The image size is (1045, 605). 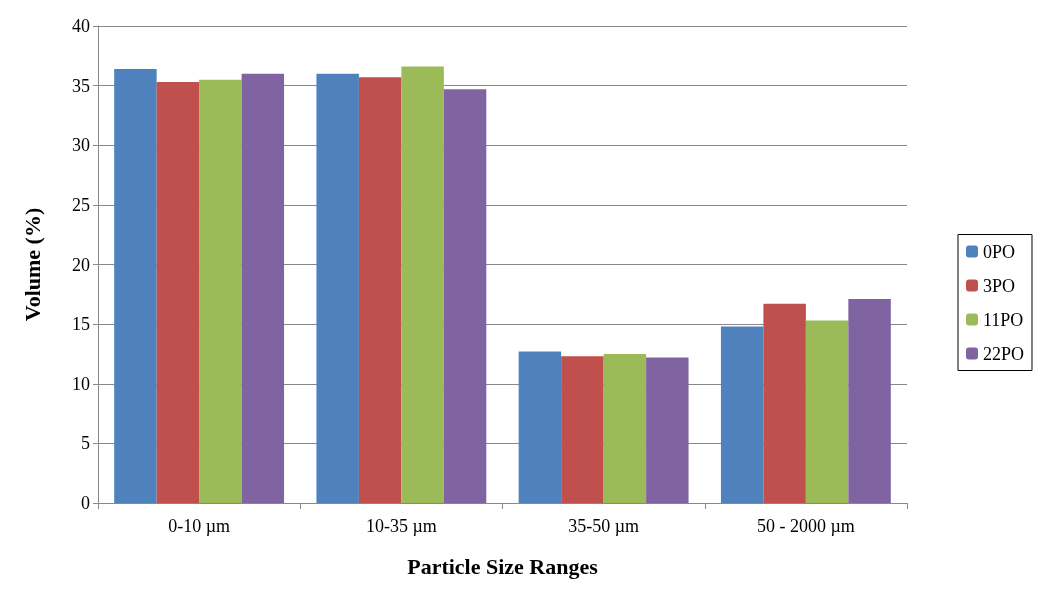 What do you see at coordinates (1003, 353) in the screenshot?
I see `legend-label: 22PO` at bounding box center [1003, 353].